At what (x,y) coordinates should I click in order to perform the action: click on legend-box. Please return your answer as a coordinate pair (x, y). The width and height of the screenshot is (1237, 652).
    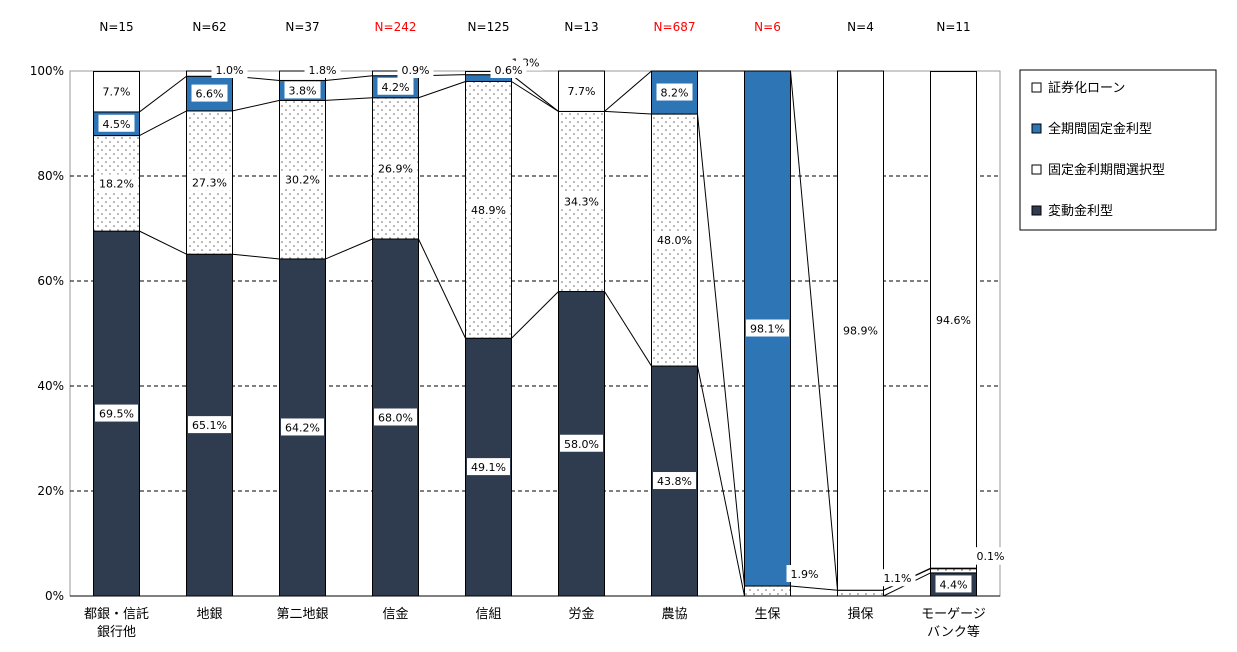
    Looking at the image, I should click on (1118, 150).